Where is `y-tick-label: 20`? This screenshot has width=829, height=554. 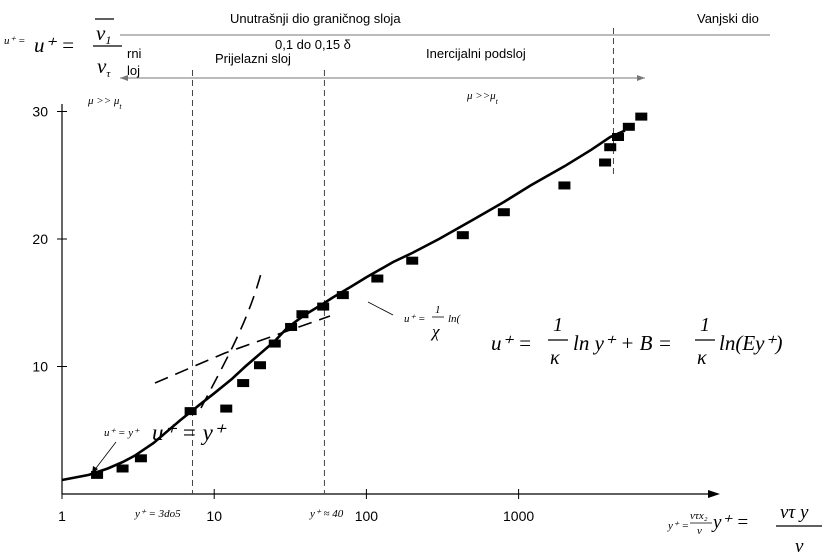 y-tick-label: 20 is located at coordinates (40, 239).